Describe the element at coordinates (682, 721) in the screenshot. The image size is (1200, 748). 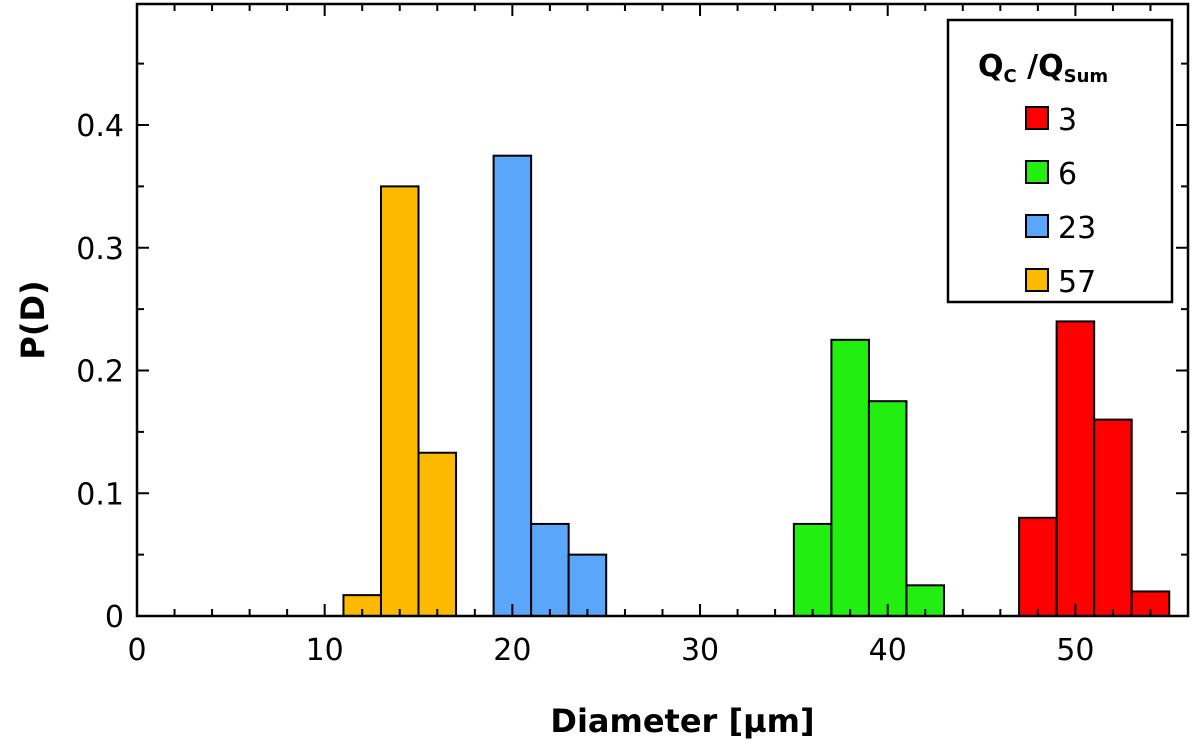
I see `x-axis-title: Diameter [µm]` at that location.